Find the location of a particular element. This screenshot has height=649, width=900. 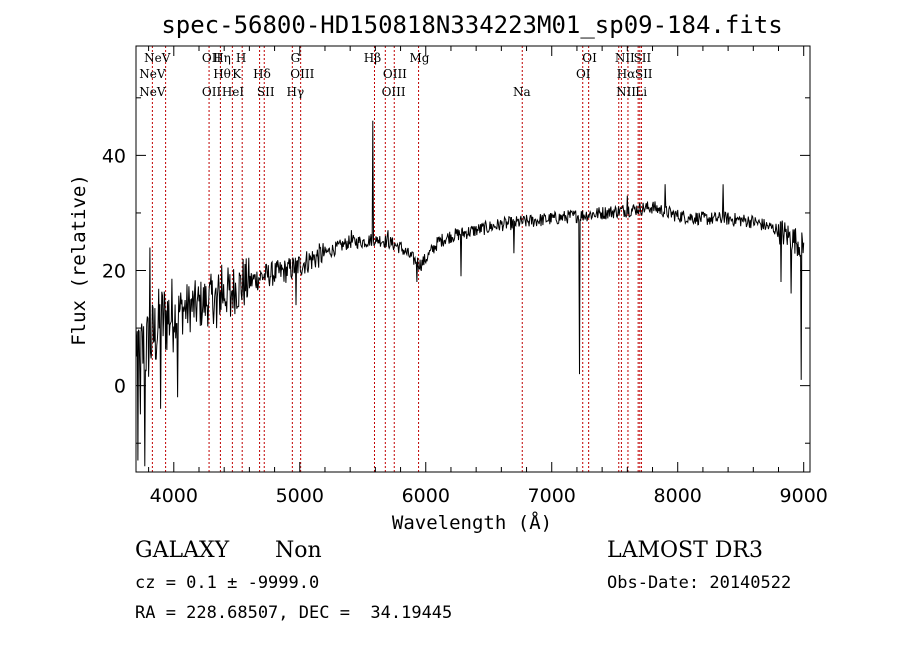

line-label: K is located at coordinates (237, 74).